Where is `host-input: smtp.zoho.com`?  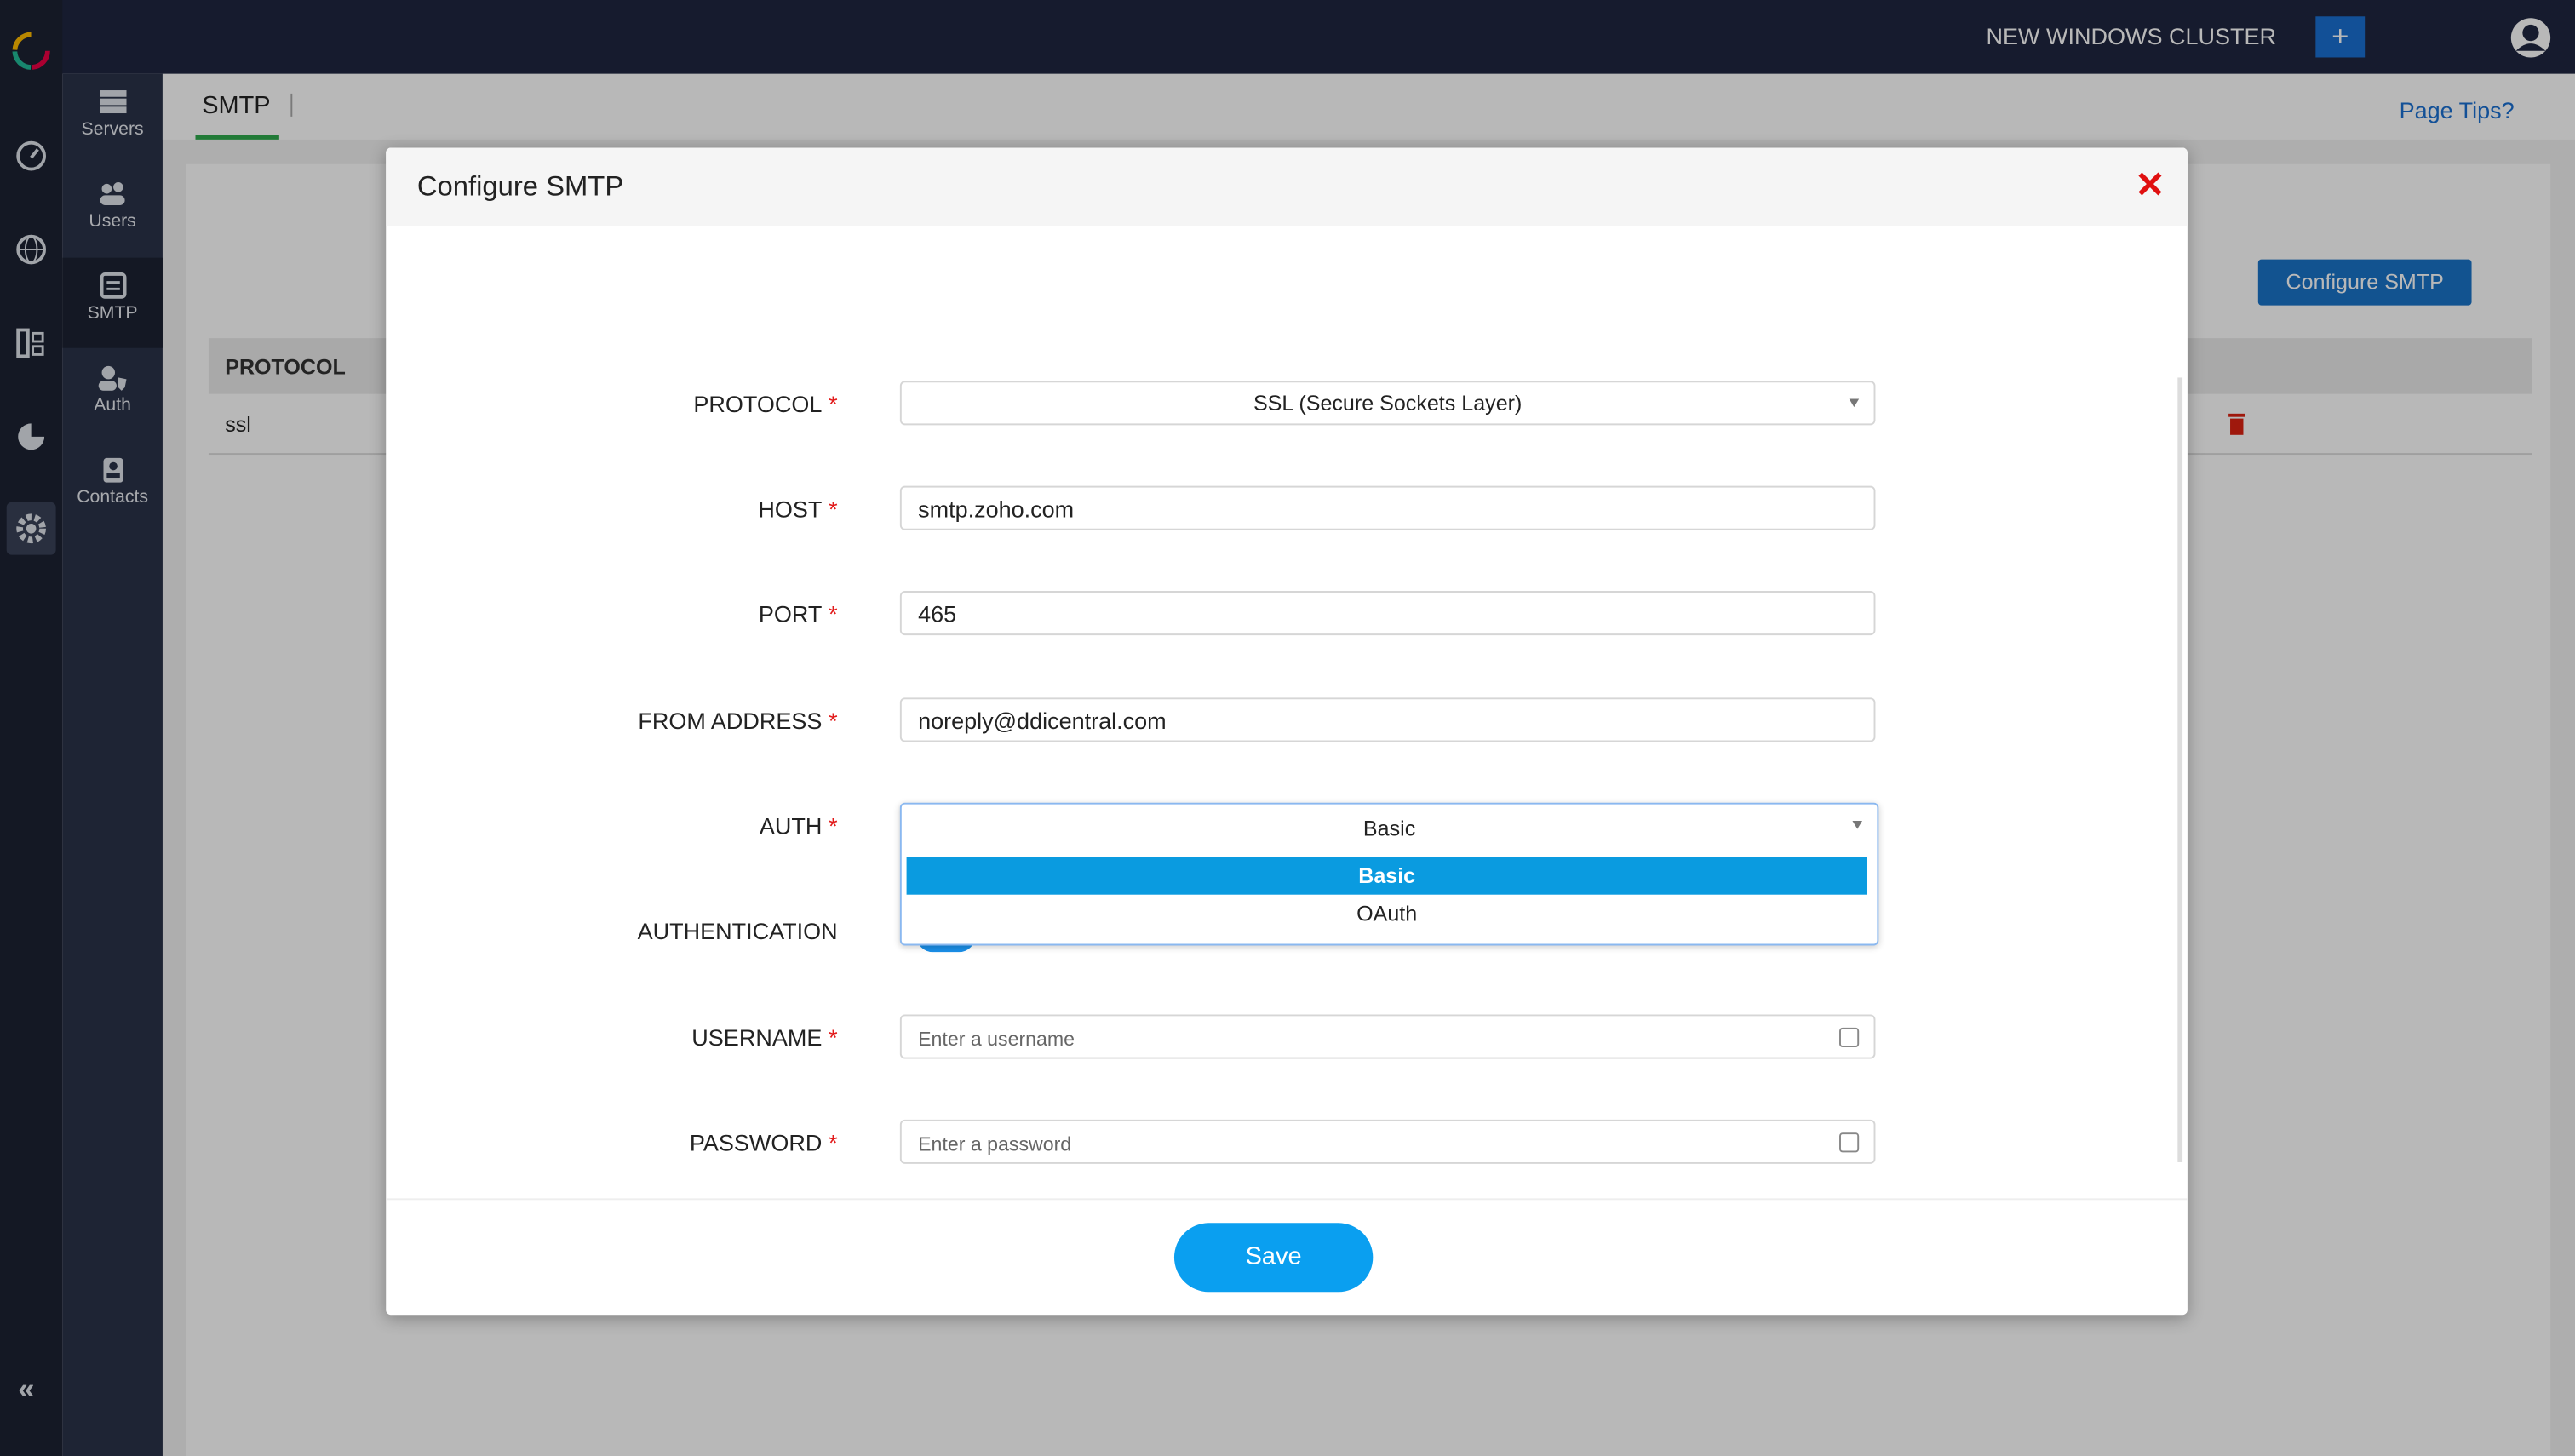 host-input: smtp.zoho.com is located at coordinates (1387, 508).